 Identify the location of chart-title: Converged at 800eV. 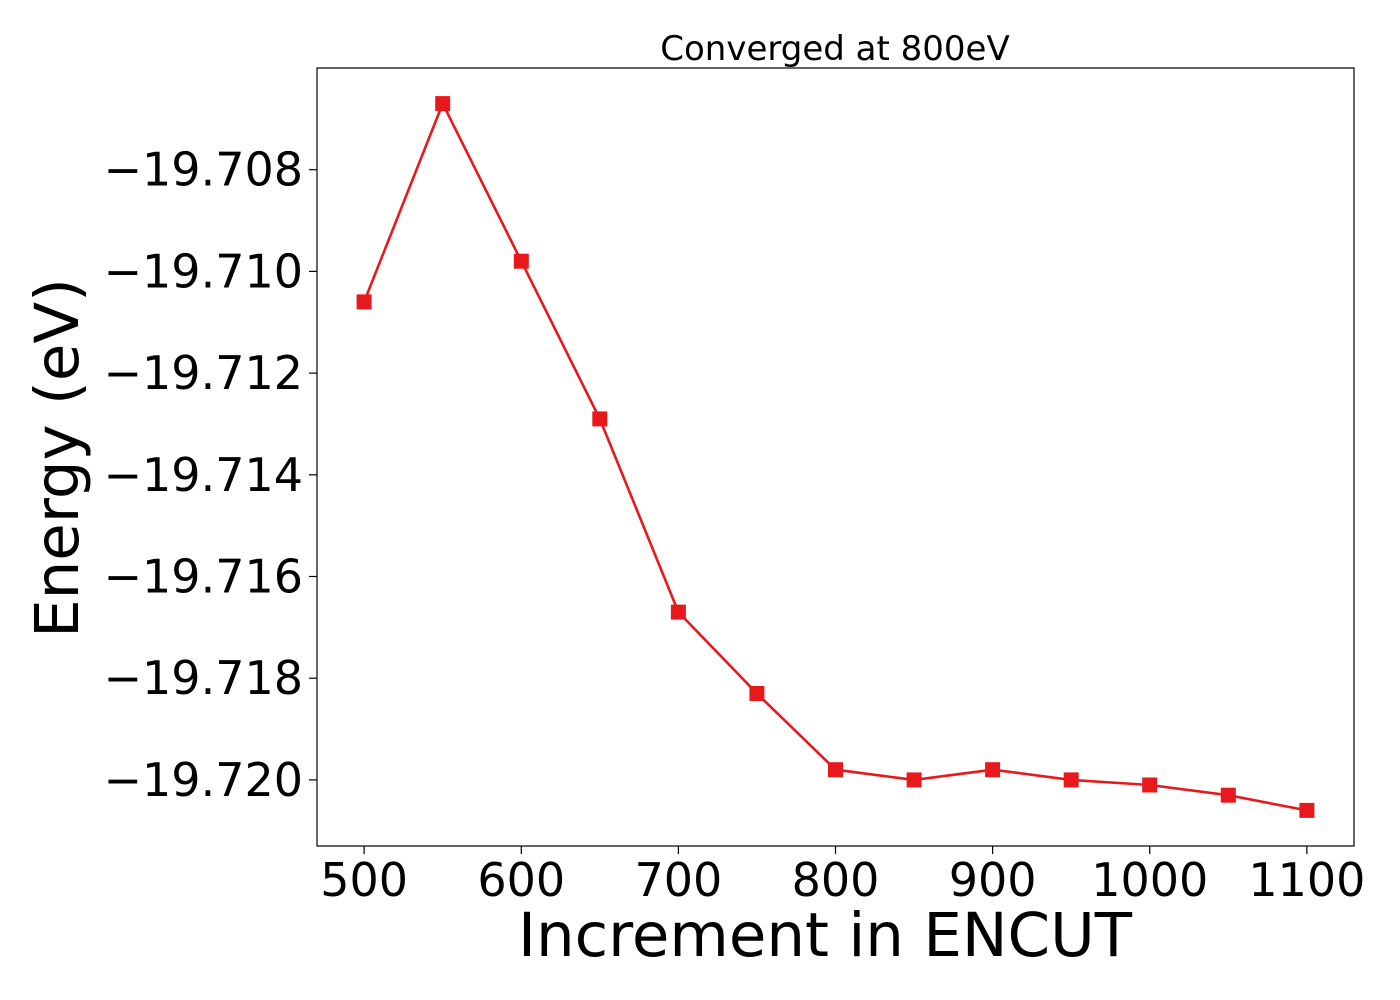
(834, 49).